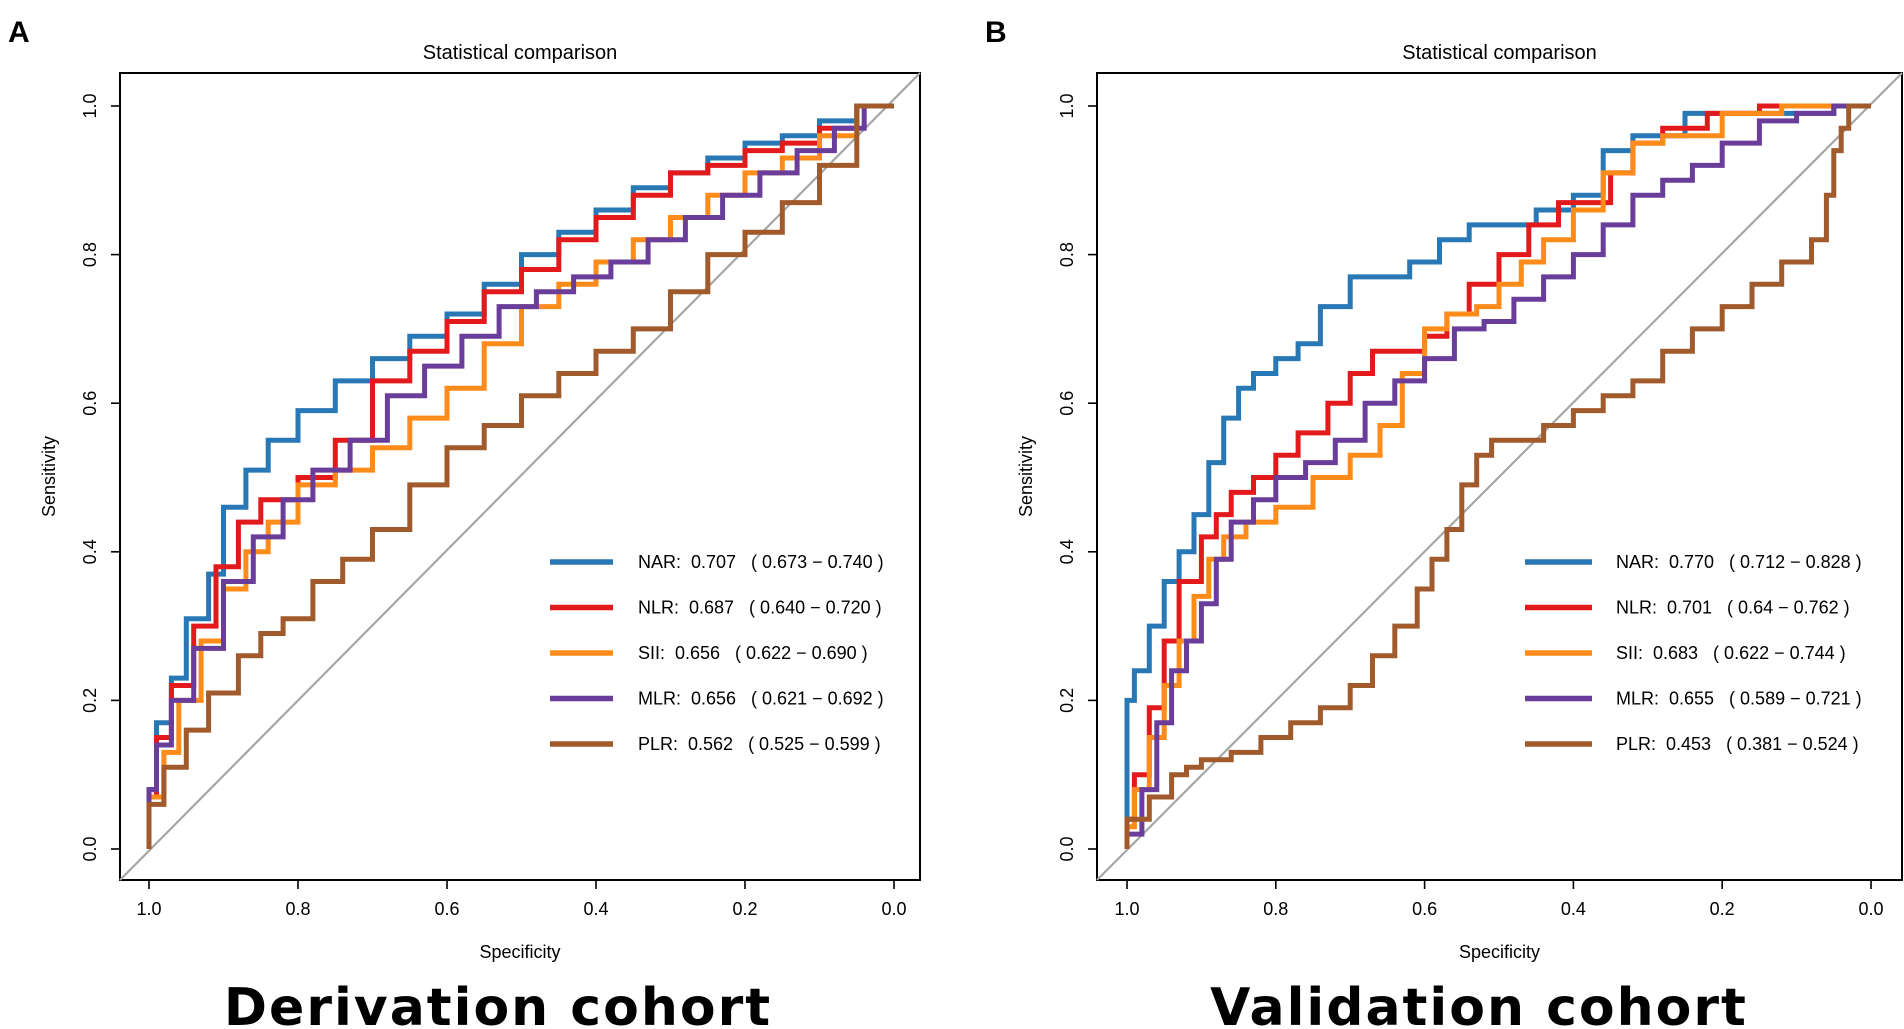  I want to click on legend-label-sii: SII: 0.683 ( 0.622 − 0.744 ), so click(1731, 653).